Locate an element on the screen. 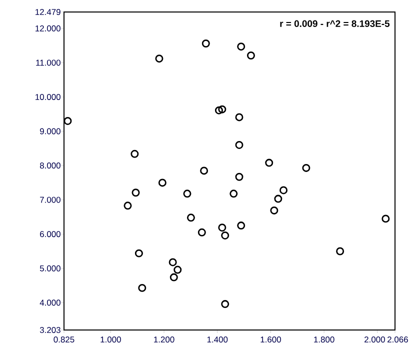 The width and height of the screenshot is (420, 360). x-tick-label: 1.800 is located at coordinates (324, 339).